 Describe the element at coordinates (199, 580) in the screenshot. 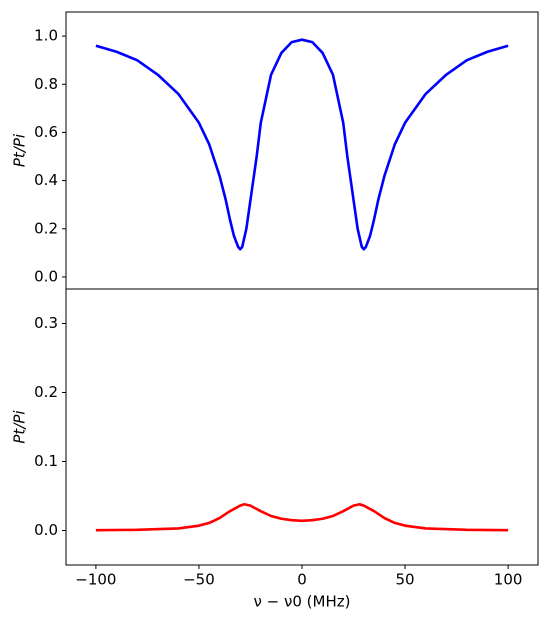

I see `x-tick-label: −50` at that location.